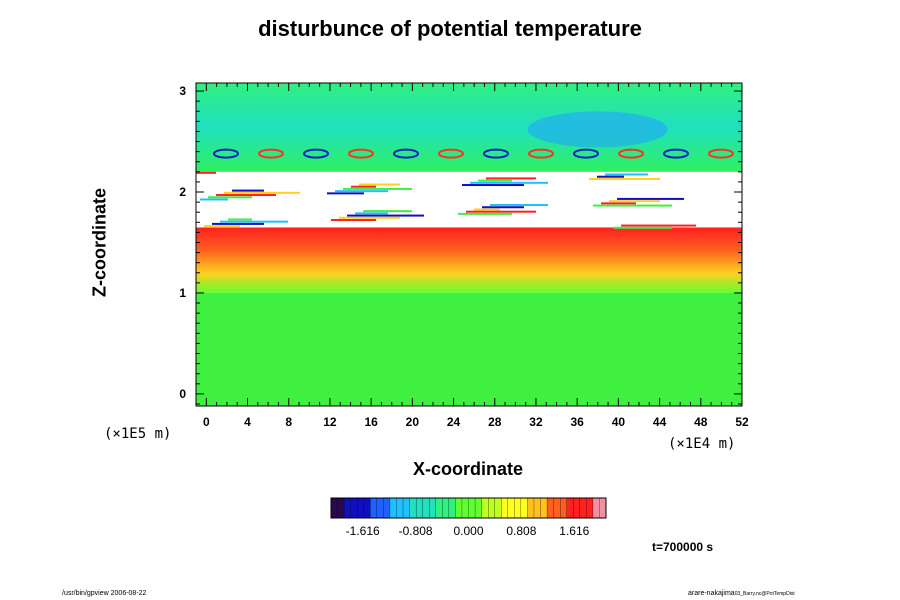 The height and width of the screenshot is (600, 900). I want to click on time-label: t=700000 s, so click(683, 547).